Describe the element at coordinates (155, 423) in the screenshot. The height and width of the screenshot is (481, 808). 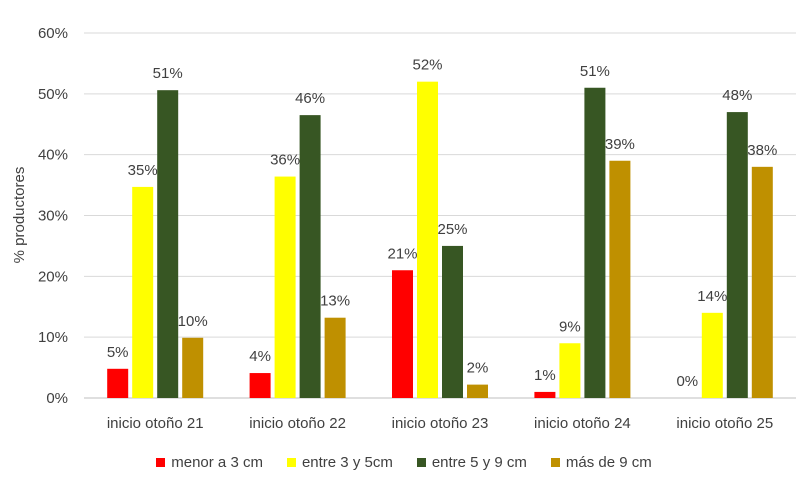
I see `x-tick-label: inicio otoño 21` at that location.